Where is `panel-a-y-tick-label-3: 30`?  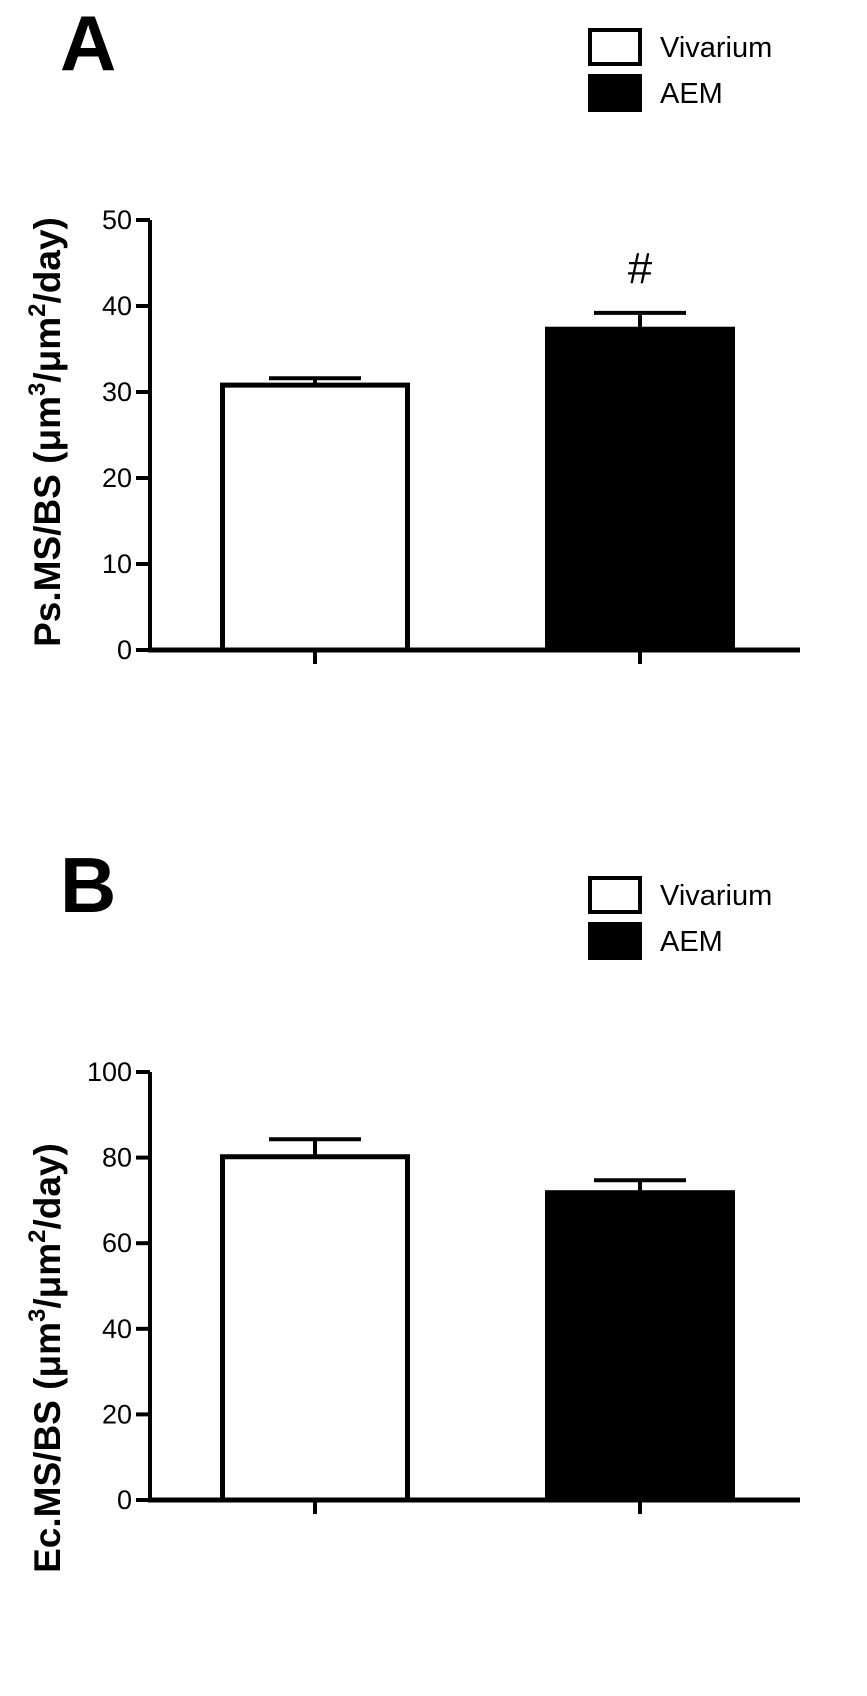 panel-a-y-tick-label-3: 30 is located at coordinates (117, 392).